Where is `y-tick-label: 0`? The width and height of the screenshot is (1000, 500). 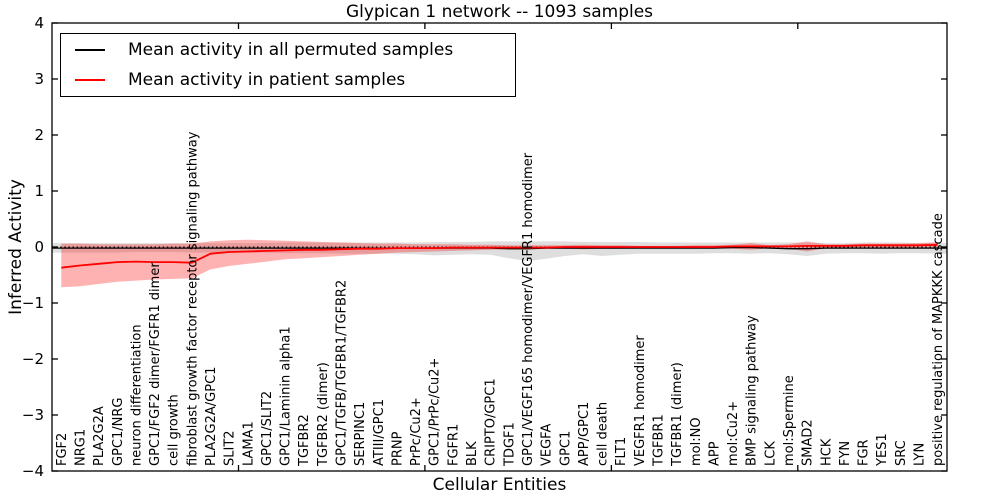 y-tick-label: 0 is located at coordinates (39, 247).